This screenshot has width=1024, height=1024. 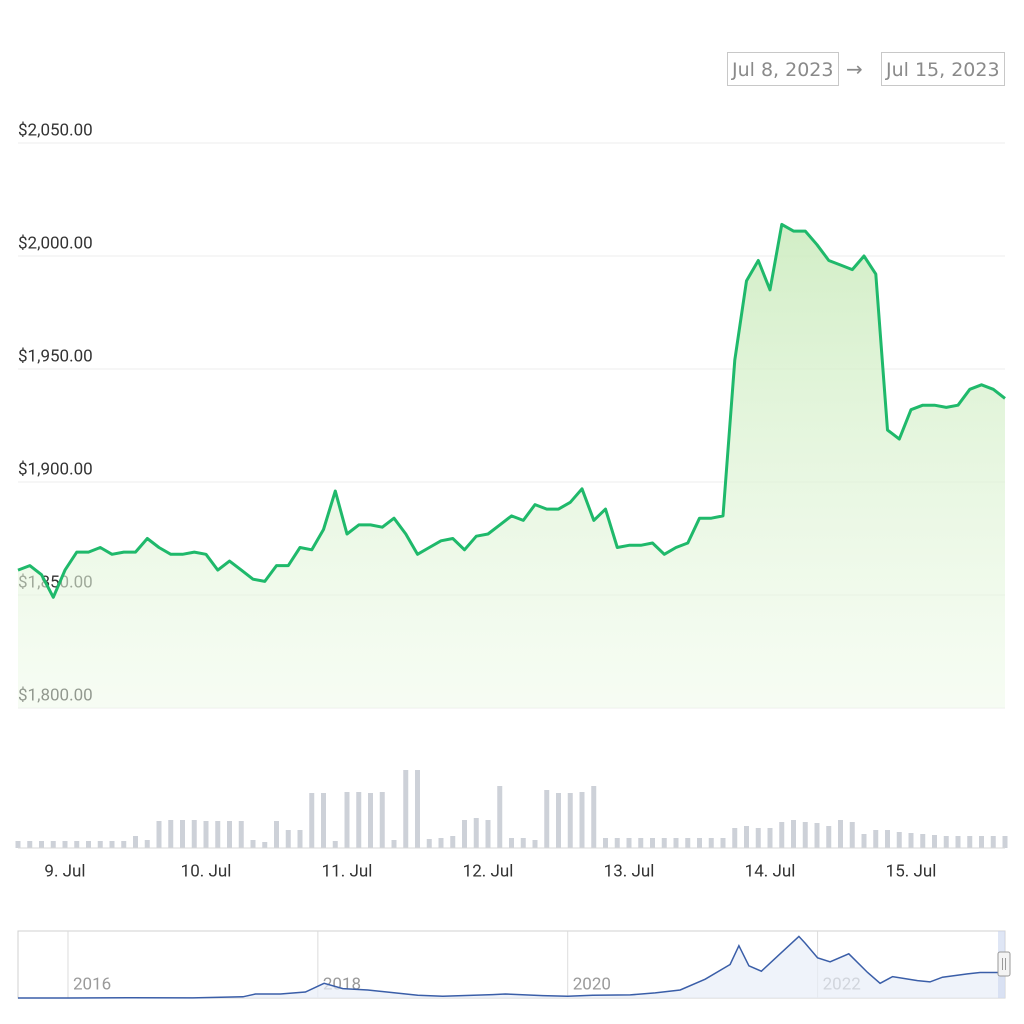 I want to click on navigator-tick-label: 2016, so click(x=92, y=984).